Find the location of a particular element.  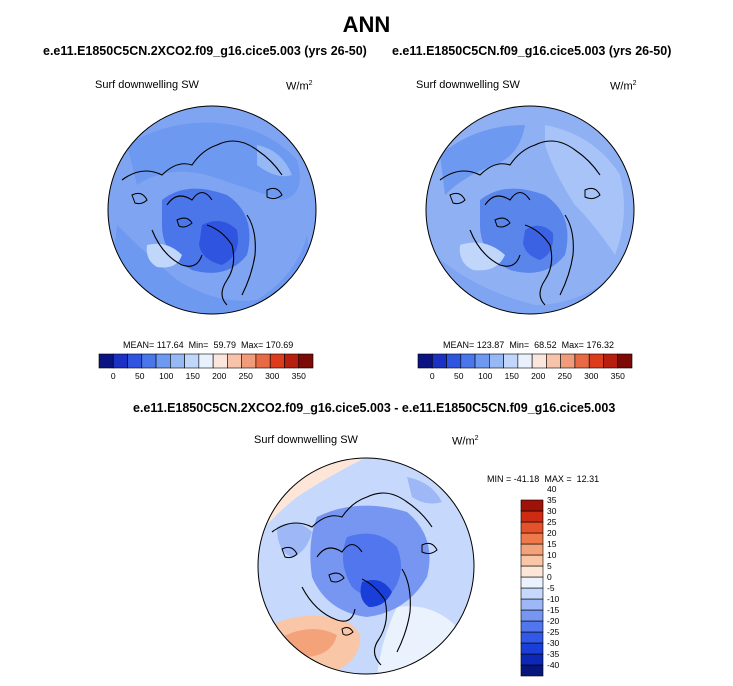

panel-2-map is located at coordinates (530, 210).